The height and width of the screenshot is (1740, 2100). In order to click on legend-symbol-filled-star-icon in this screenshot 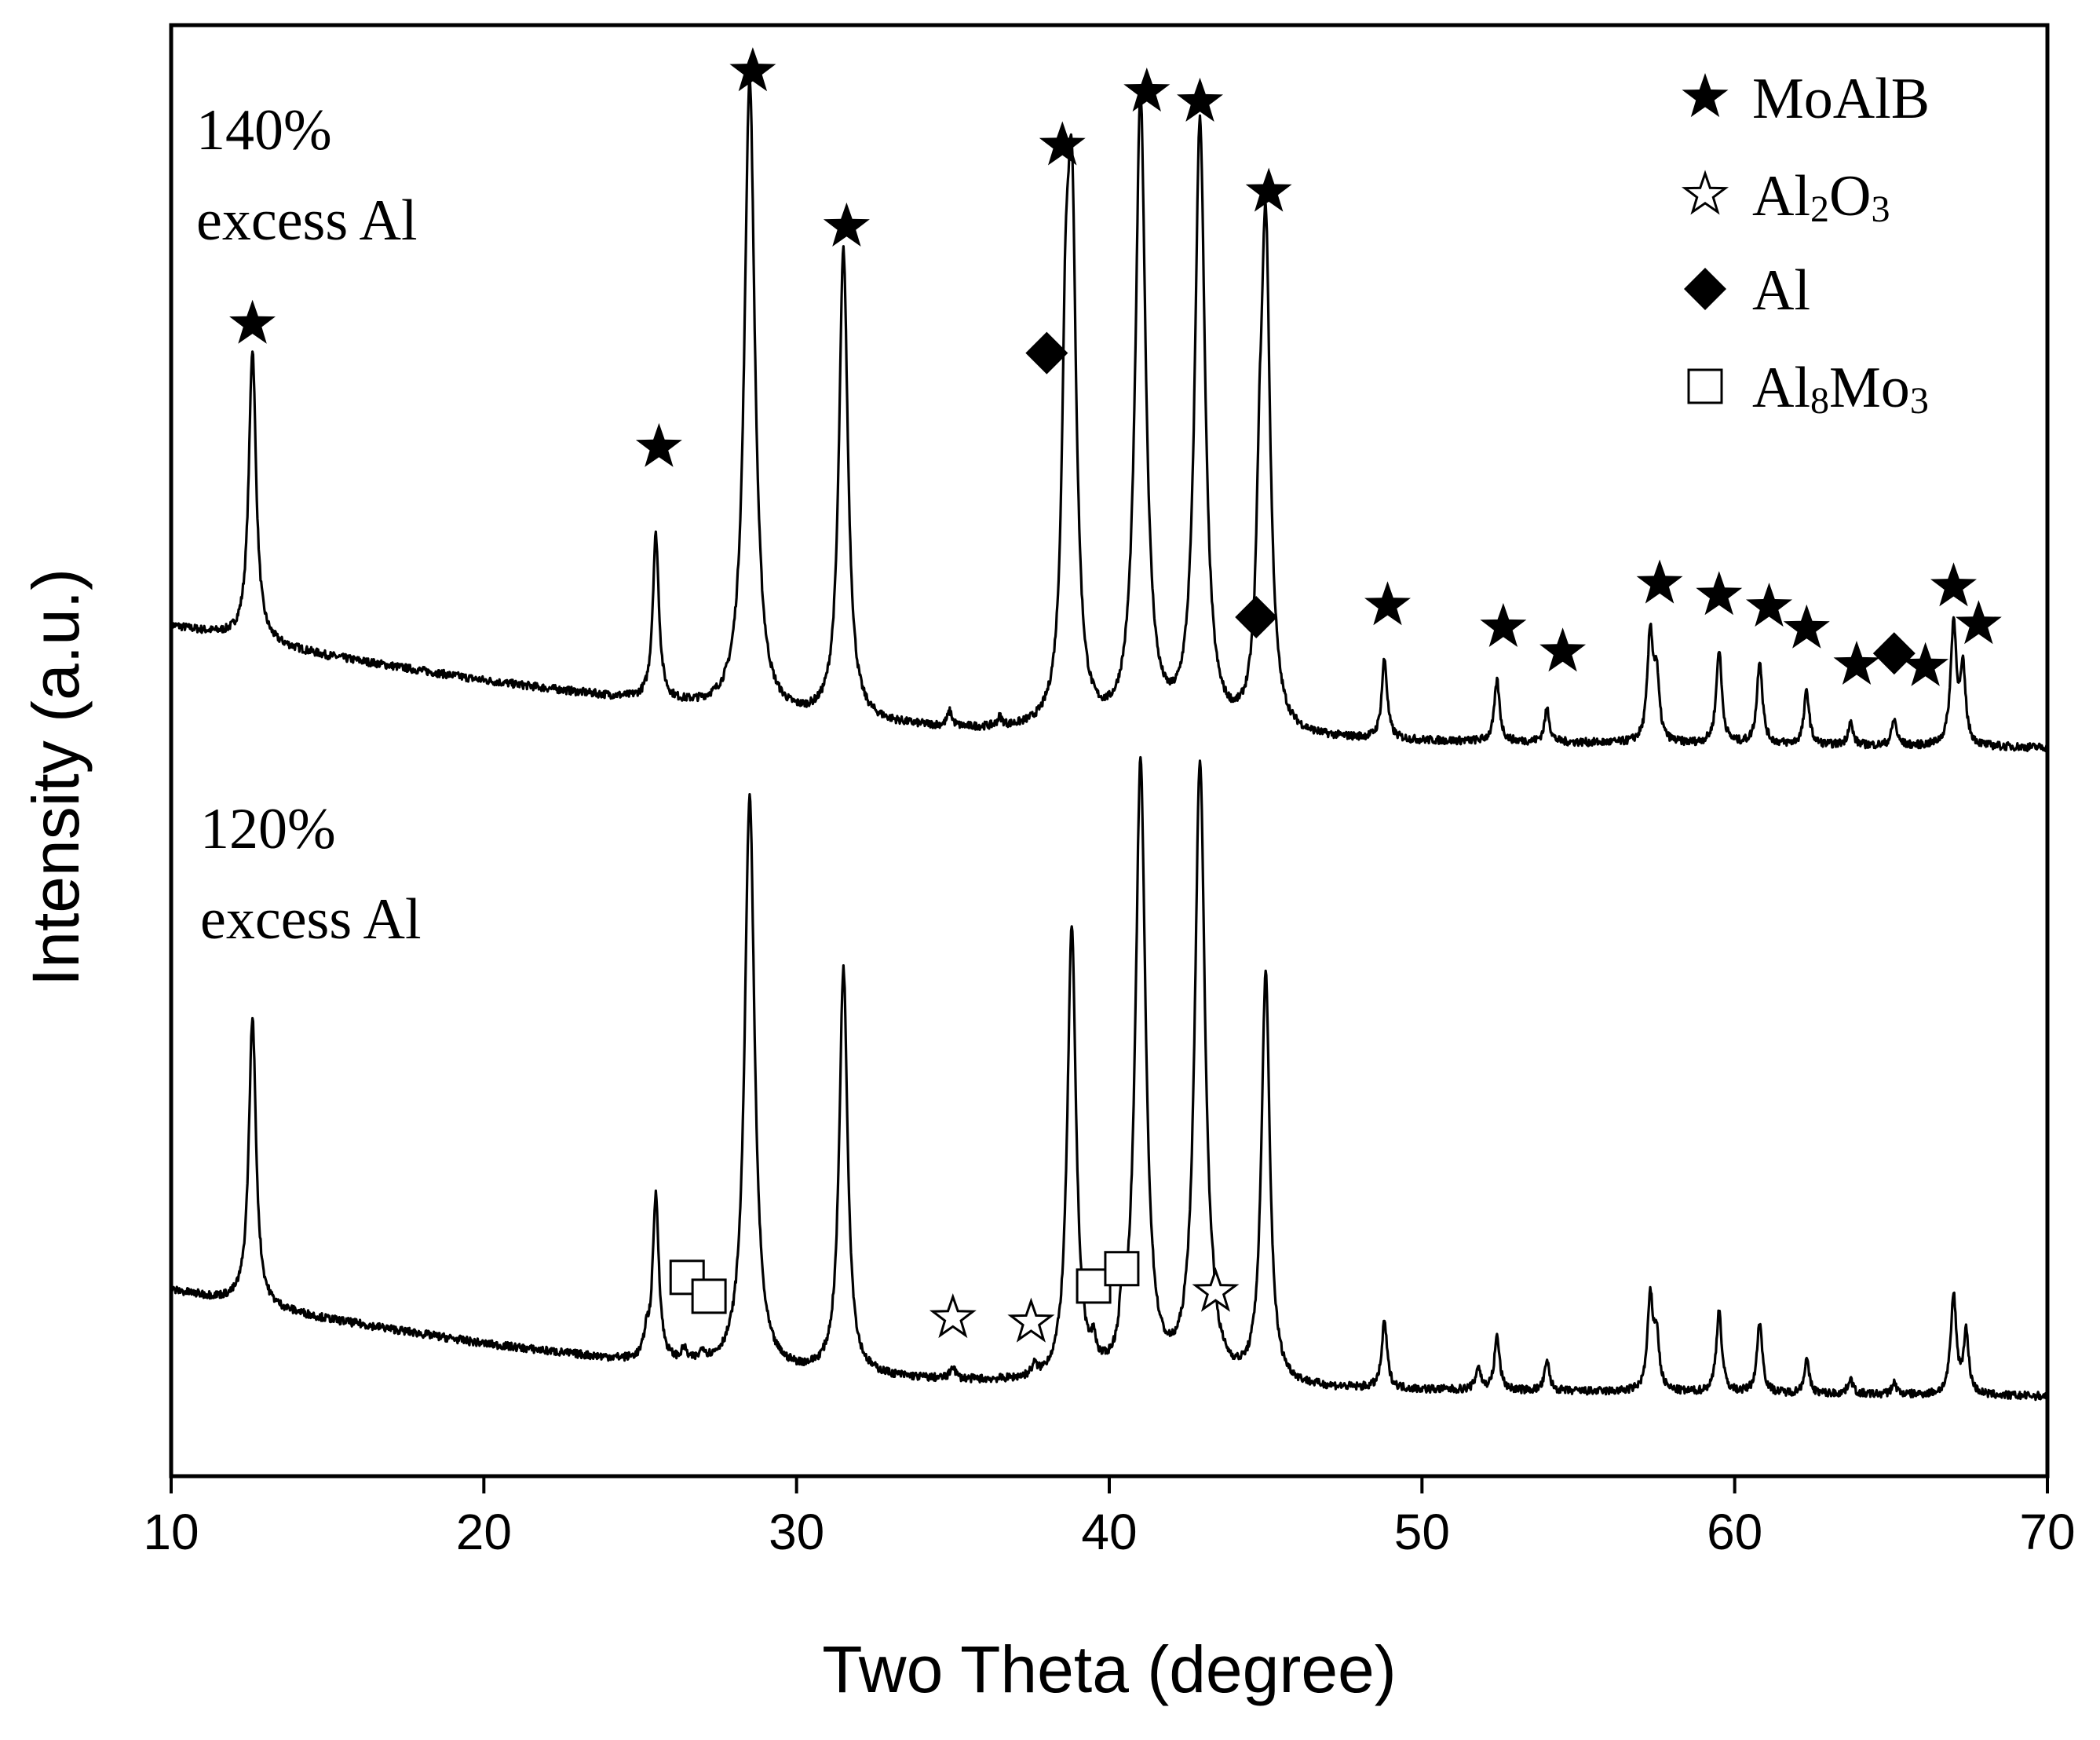, I will do `click(1705, 95)`.